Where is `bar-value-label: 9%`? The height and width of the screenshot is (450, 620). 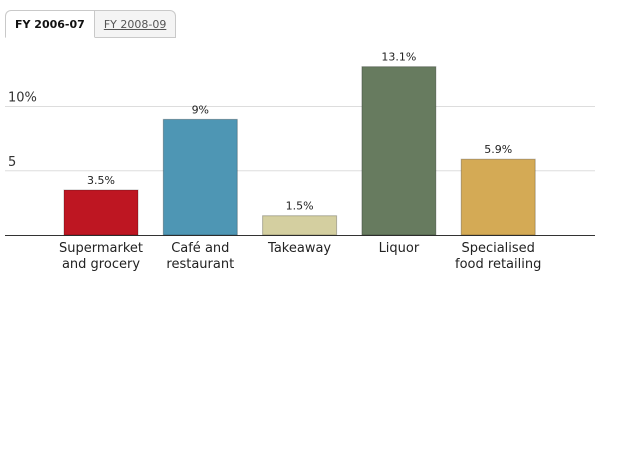
bar-value-label: 9% is located at coordinates (200, 109).